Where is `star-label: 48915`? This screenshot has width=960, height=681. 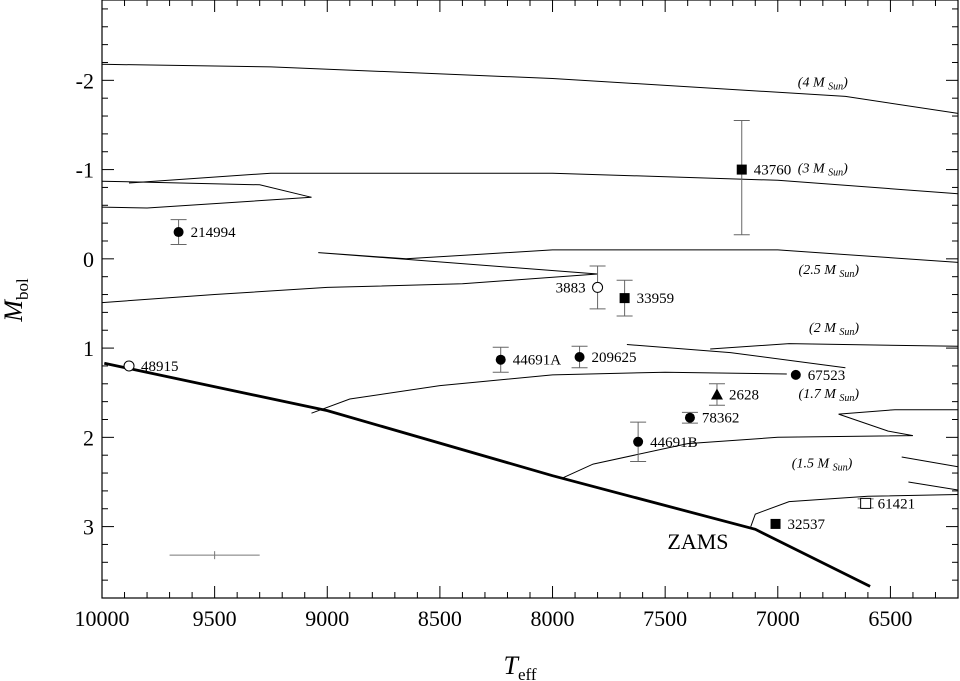 star-label: 48915 is located at coordinates (160, 367).